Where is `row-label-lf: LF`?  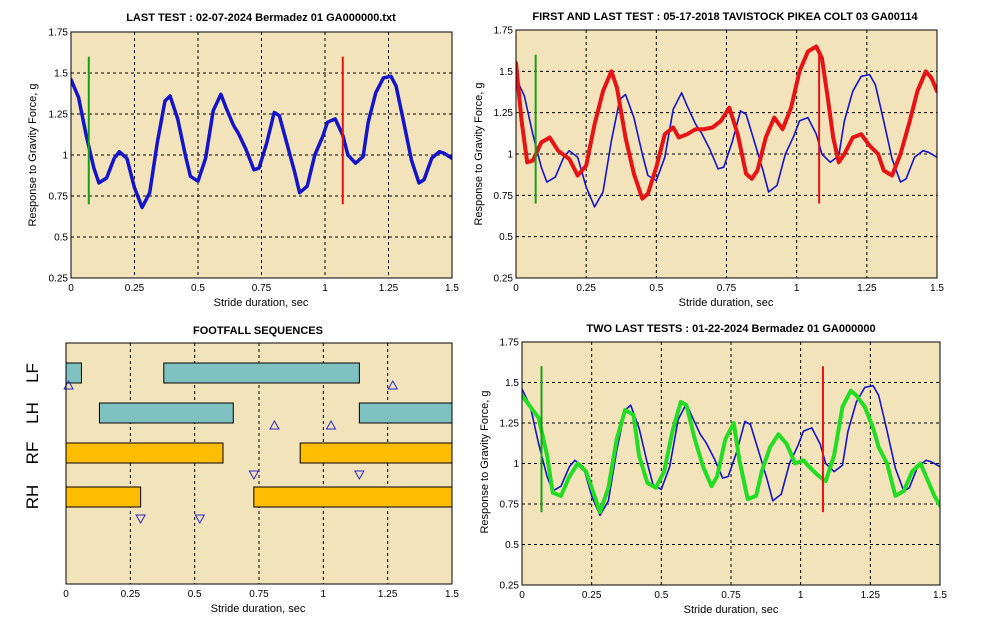 row-label-lf: LF is located at coordinates (32, 373).